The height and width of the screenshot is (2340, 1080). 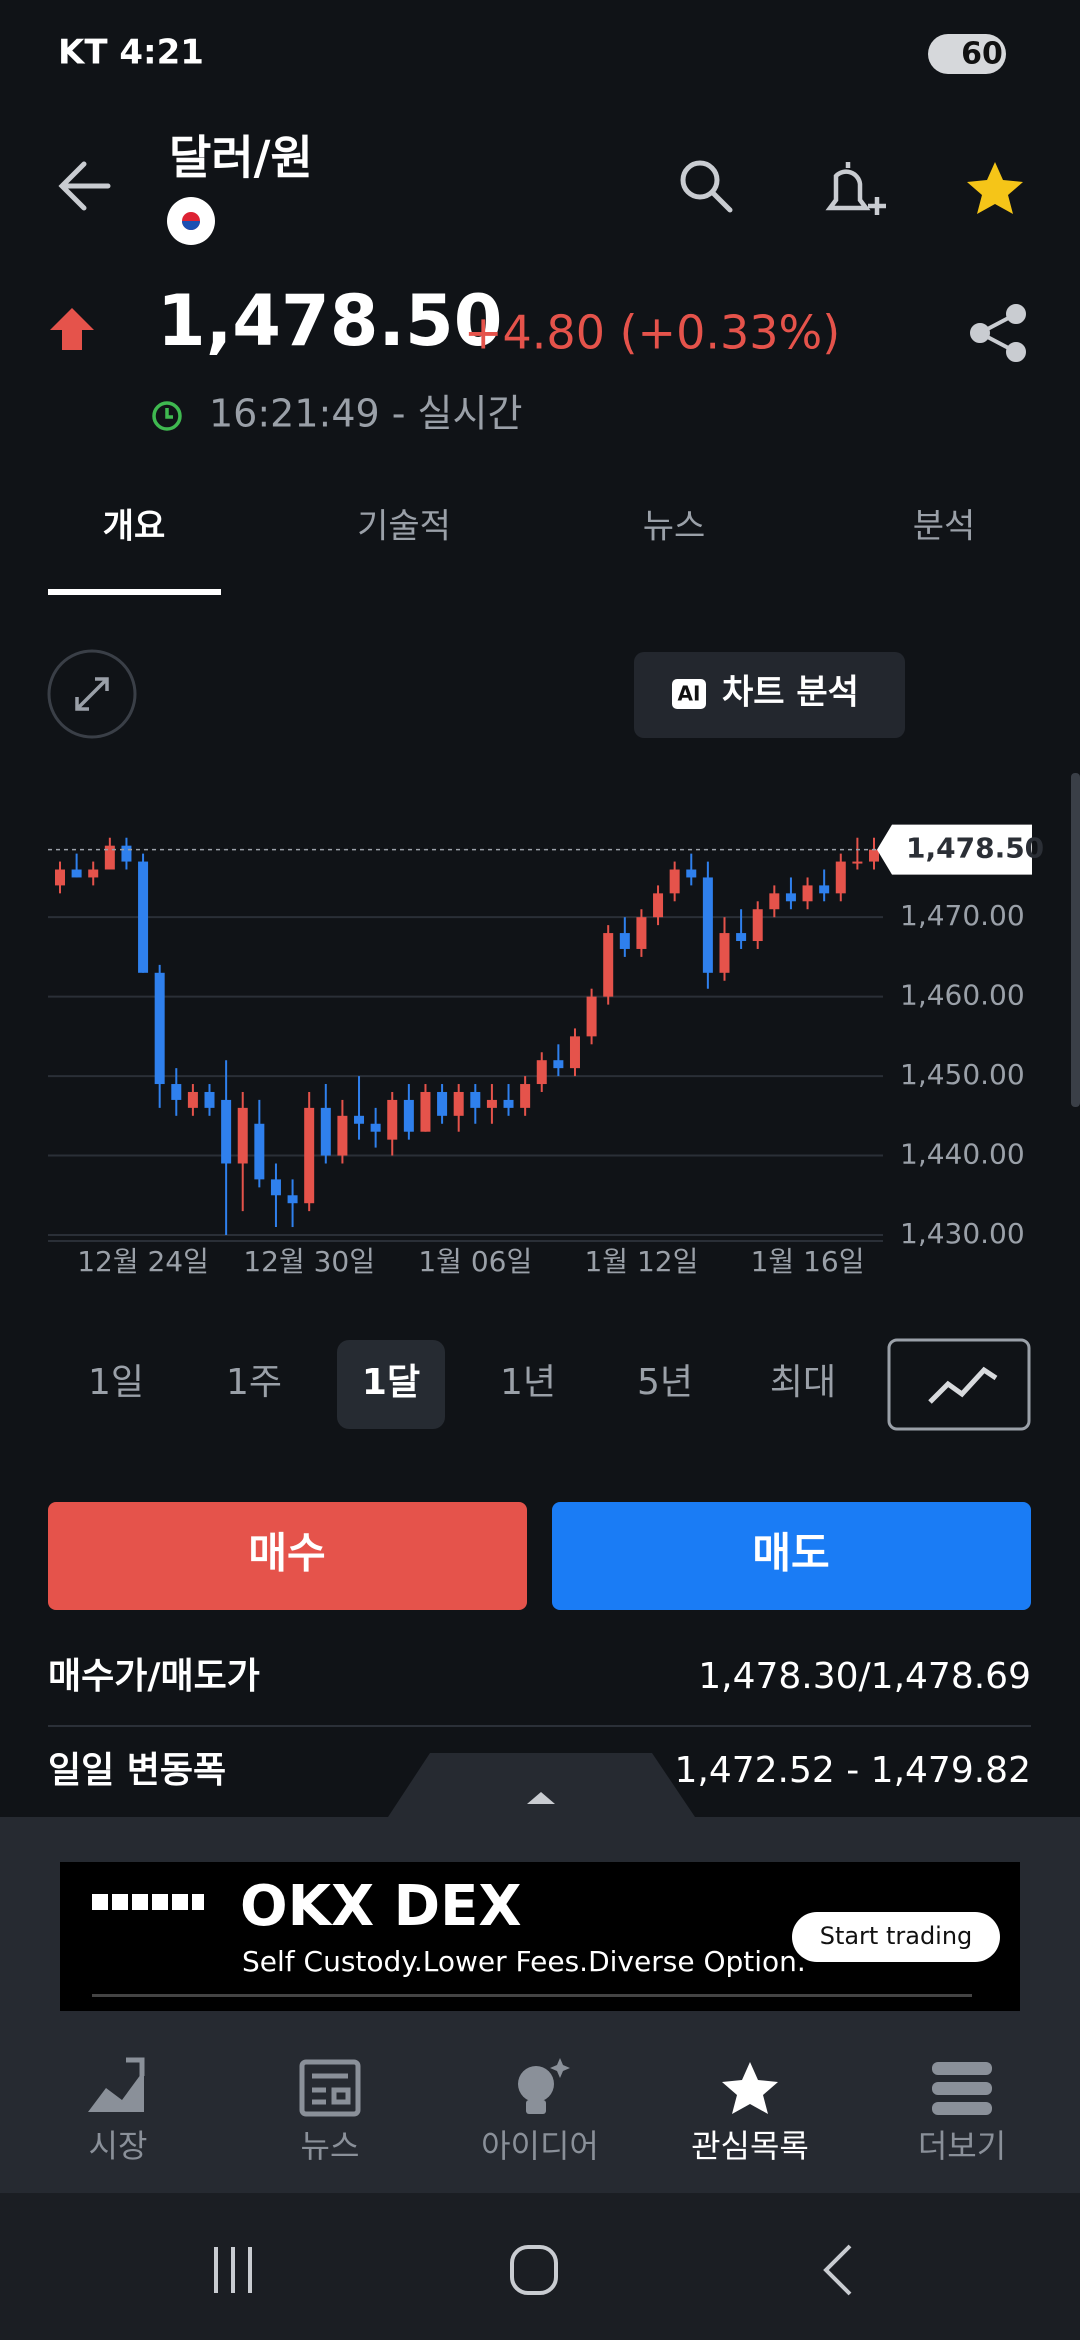 What do you see at coordinates (541, 1798) in the screenshot?
I see `handle-caret` at bounding box center [541, 1798].